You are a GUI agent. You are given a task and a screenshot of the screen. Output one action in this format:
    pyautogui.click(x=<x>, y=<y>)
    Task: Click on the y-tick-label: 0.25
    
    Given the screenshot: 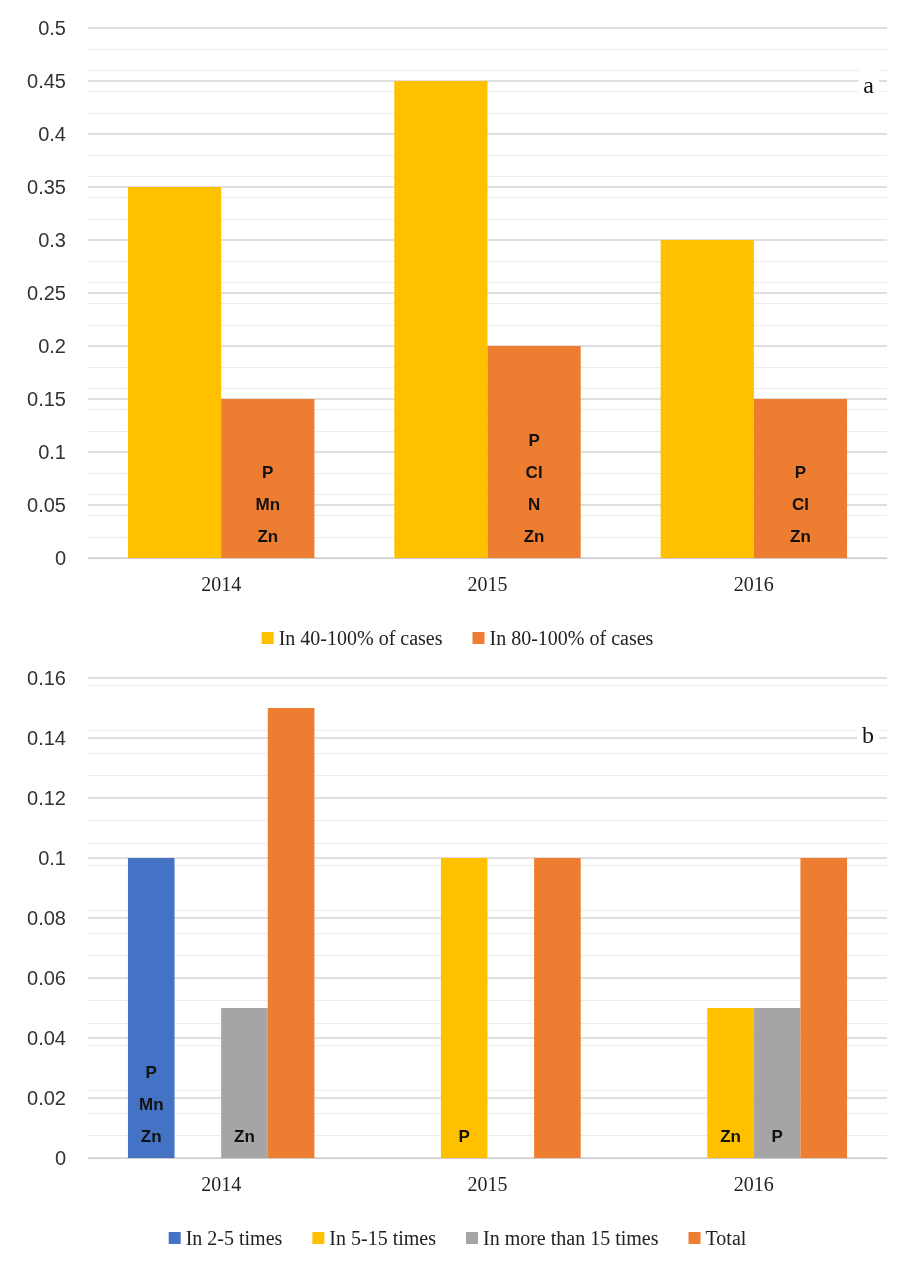 What is the action you would take?
    pyautogui.click(x=46, y=293)
    